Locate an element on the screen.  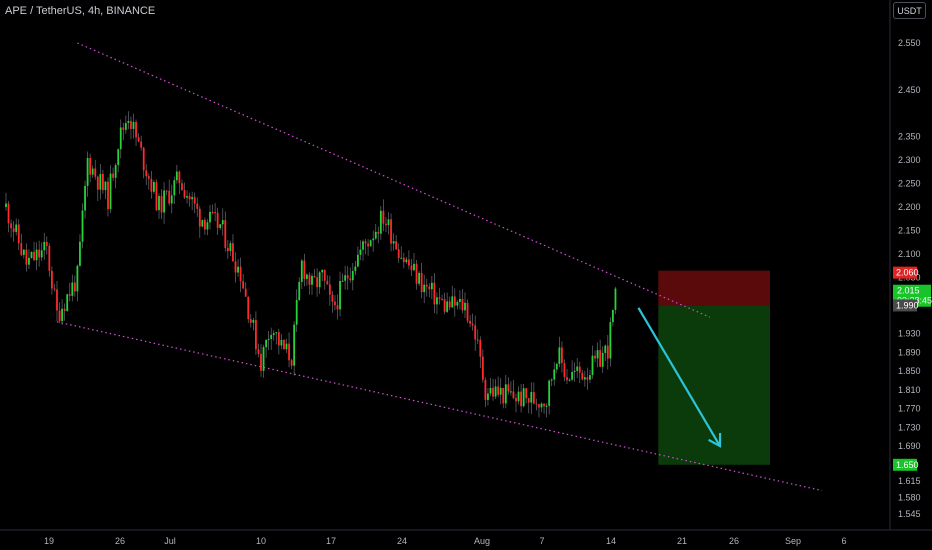
y-tick-label: 2.150 is located at coordinates (909, 230).